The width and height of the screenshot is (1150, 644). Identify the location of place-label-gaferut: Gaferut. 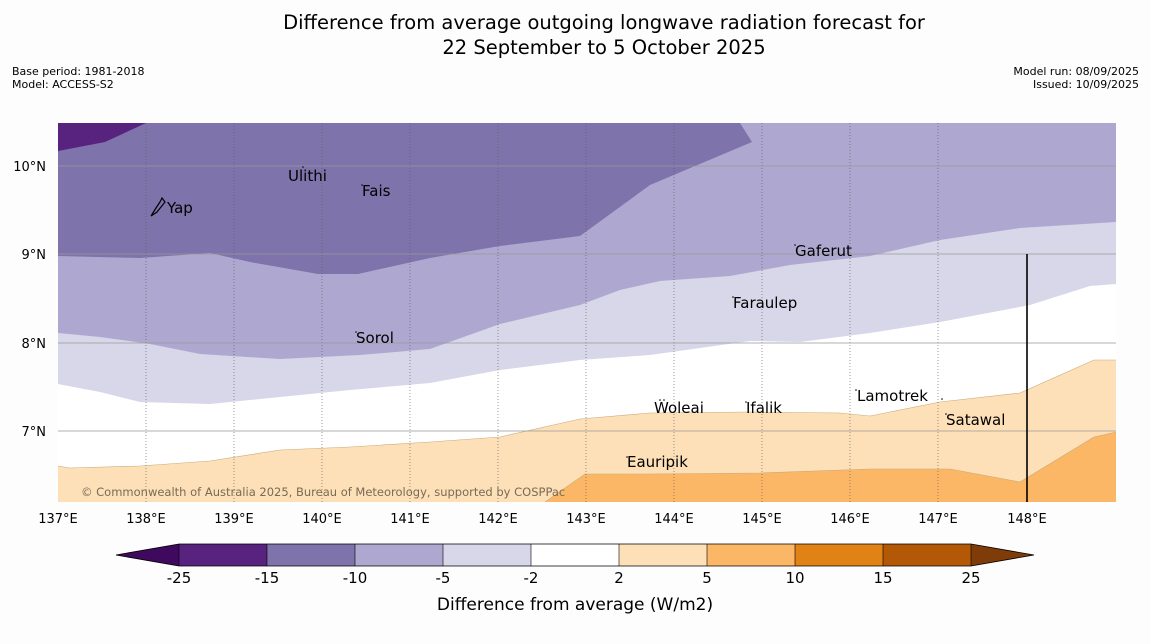
(823, 251).